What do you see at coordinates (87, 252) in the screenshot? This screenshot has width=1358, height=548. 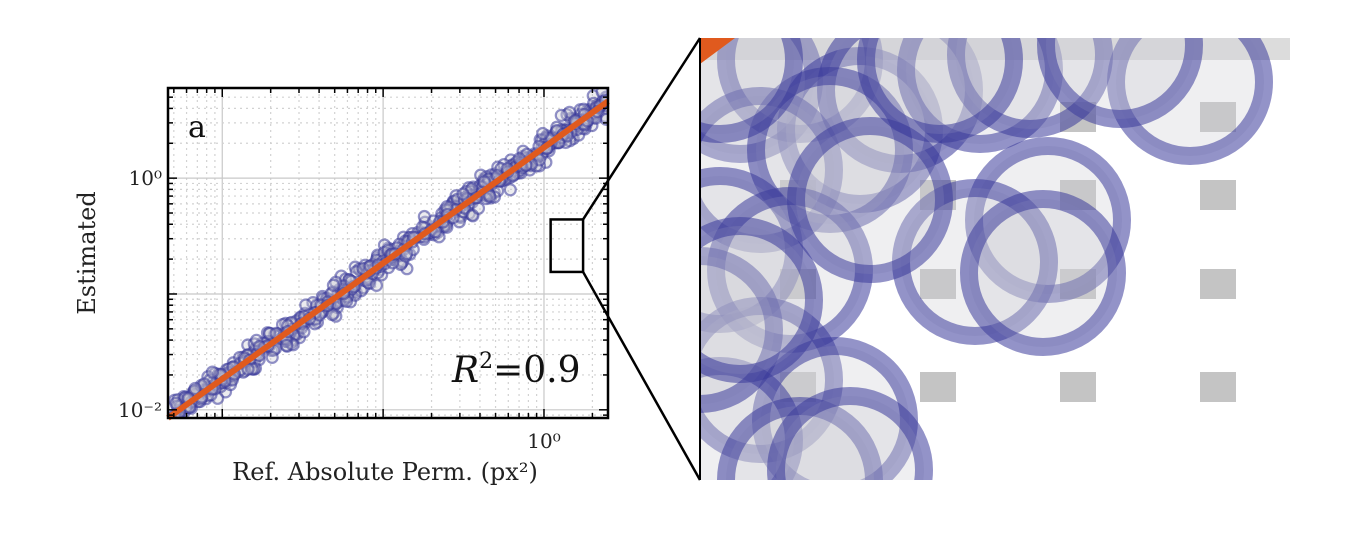 I see `y-axis-label: Estimated` at bounding box center [87, 252].